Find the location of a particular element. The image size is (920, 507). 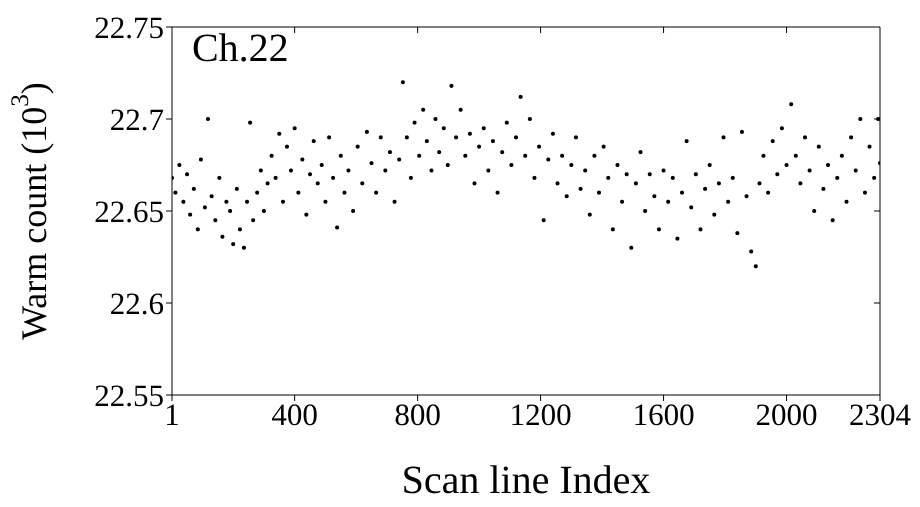

y-tick-label: 22.65 is located at coordinates (129, 212).